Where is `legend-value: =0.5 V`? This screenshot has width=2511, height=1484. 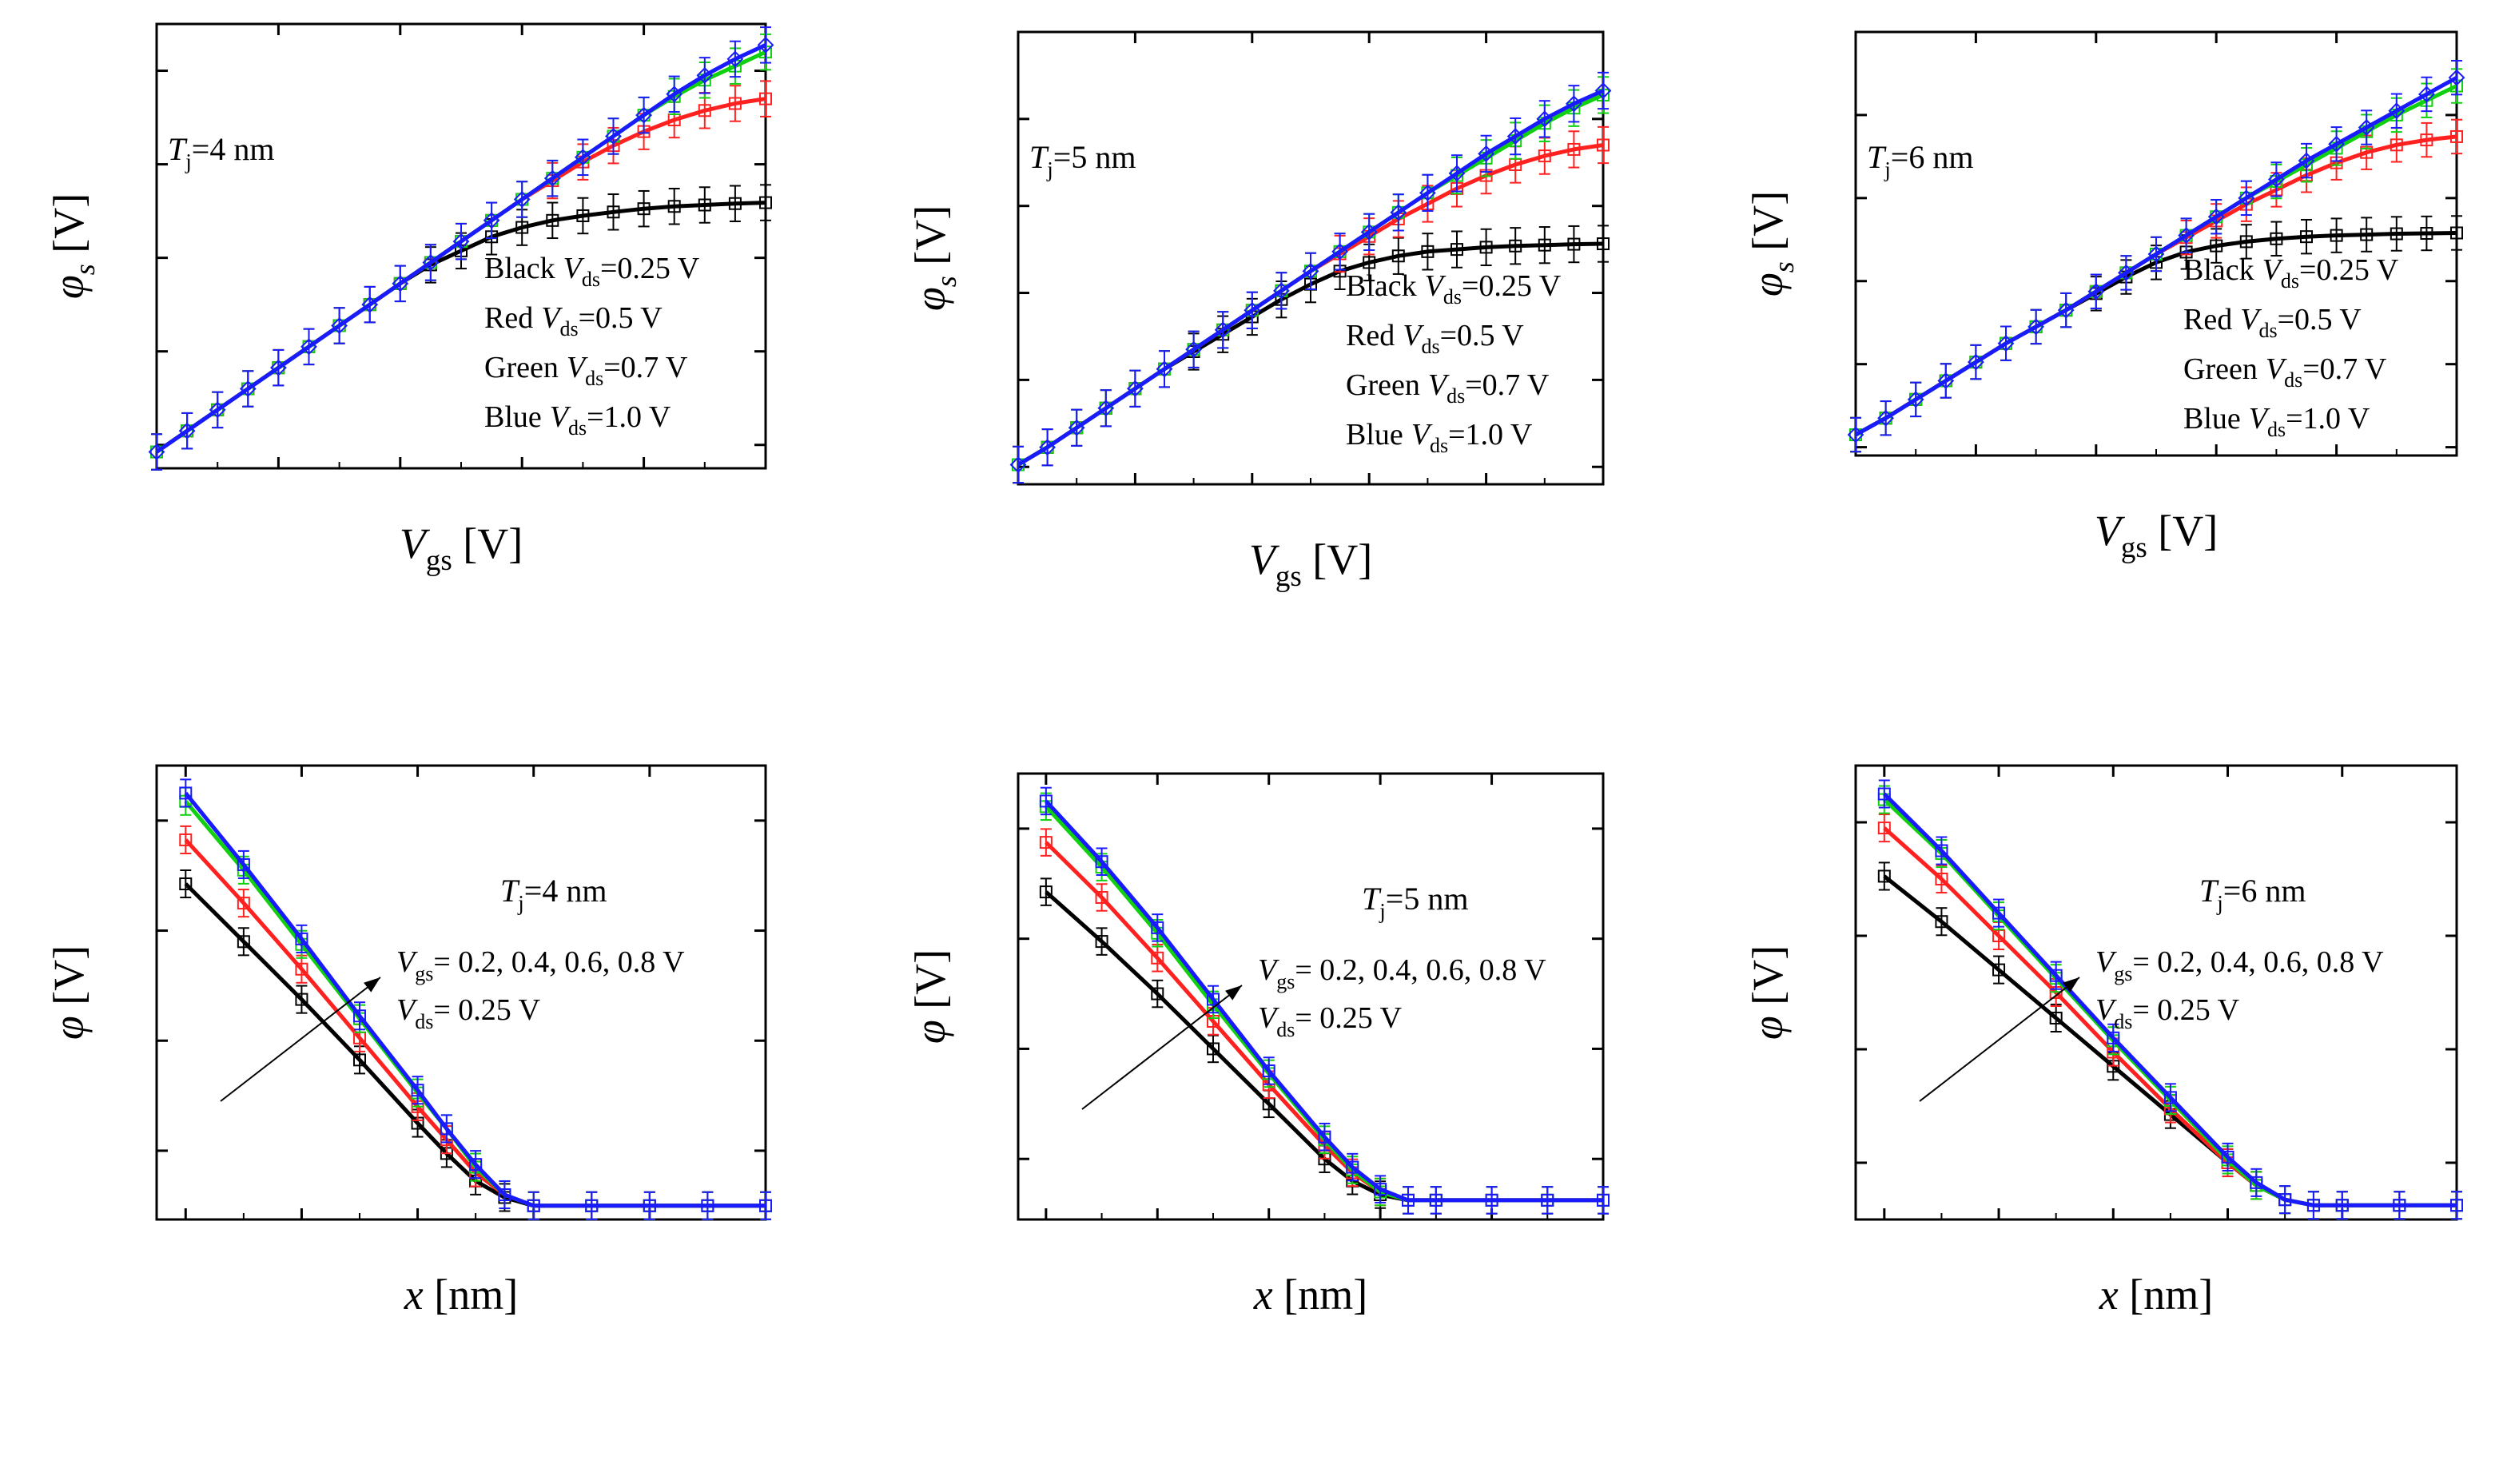
legend-value: =0.5 V is located at coordinates (621, 318).